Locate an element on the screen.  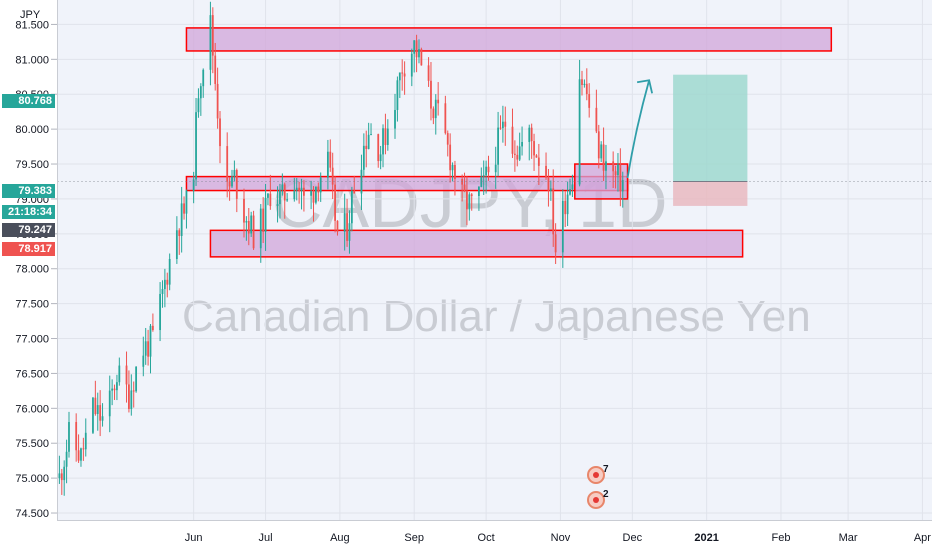
x-tick-label: Feb is located at coordinates (780, 538).